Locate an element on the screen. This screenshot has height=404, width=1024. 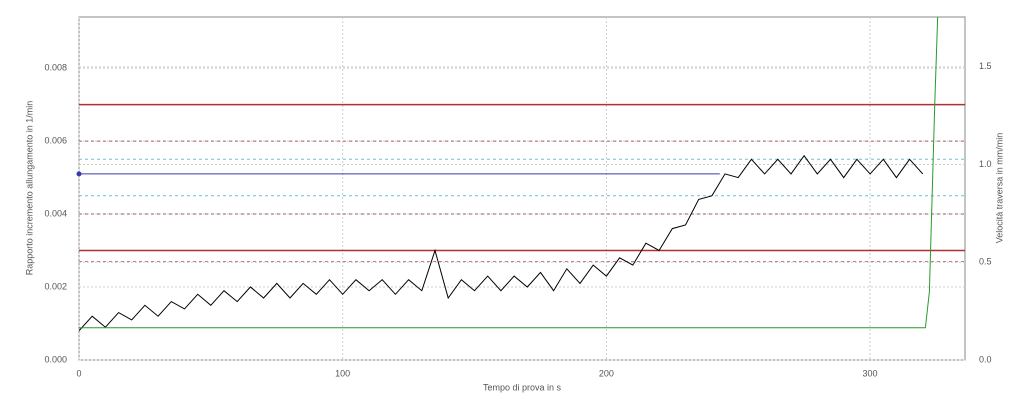
series-marker is located at coordinates (79, 174).